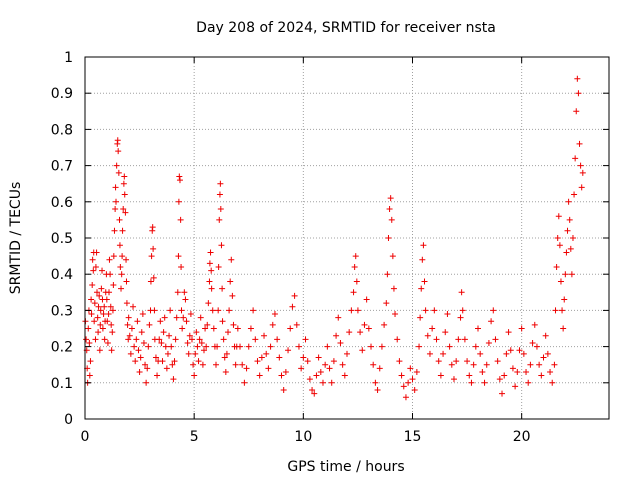 Image resolution: width=640 pixels, height=480 pixels. I want to click on y-tick-label: 0.5, so click(62, 239).